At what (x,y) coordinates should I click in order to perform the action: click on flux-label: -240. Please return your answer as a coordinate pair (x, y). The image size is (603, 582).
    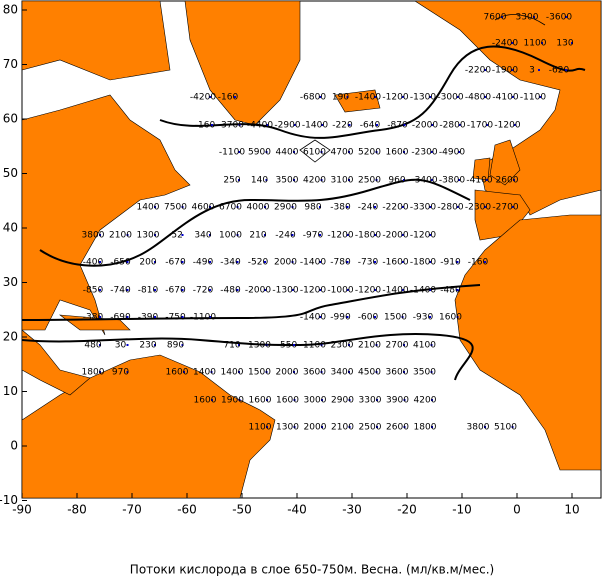
    Looking at the image, I should click on (368, 208).